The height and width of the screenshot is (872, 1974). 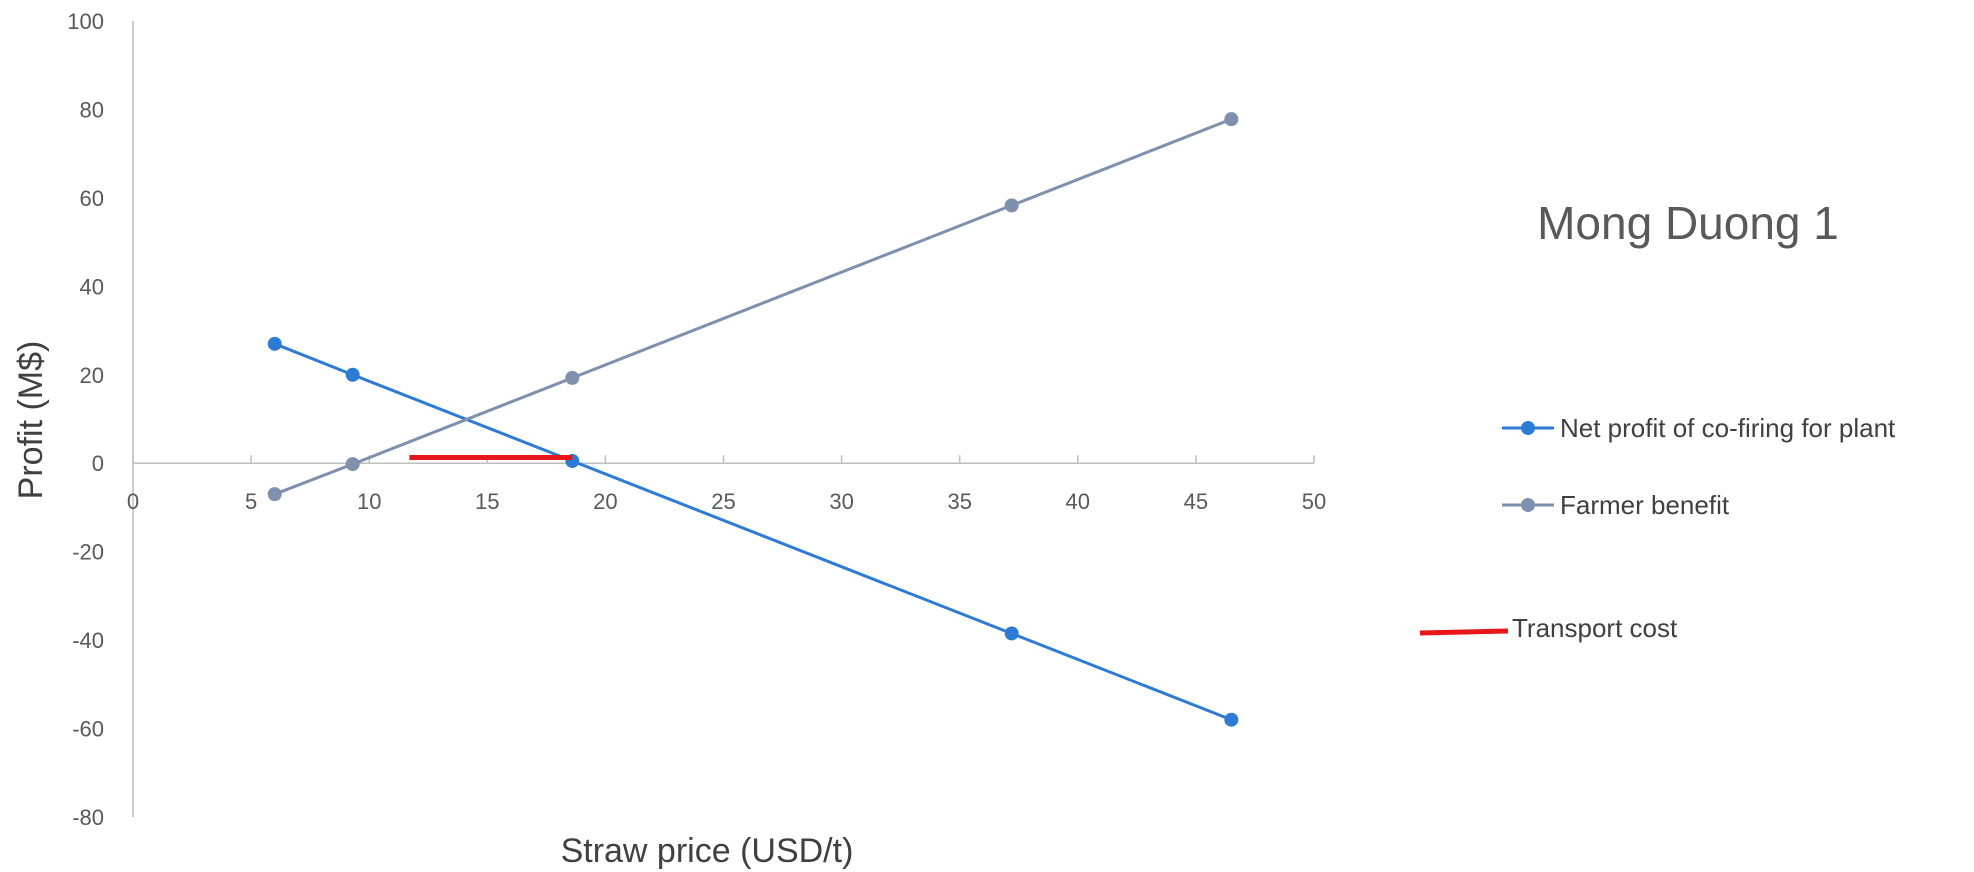 I want to click on legend-farmer-benefit-label: Farmer benefit, so click(x=1645, y=505).